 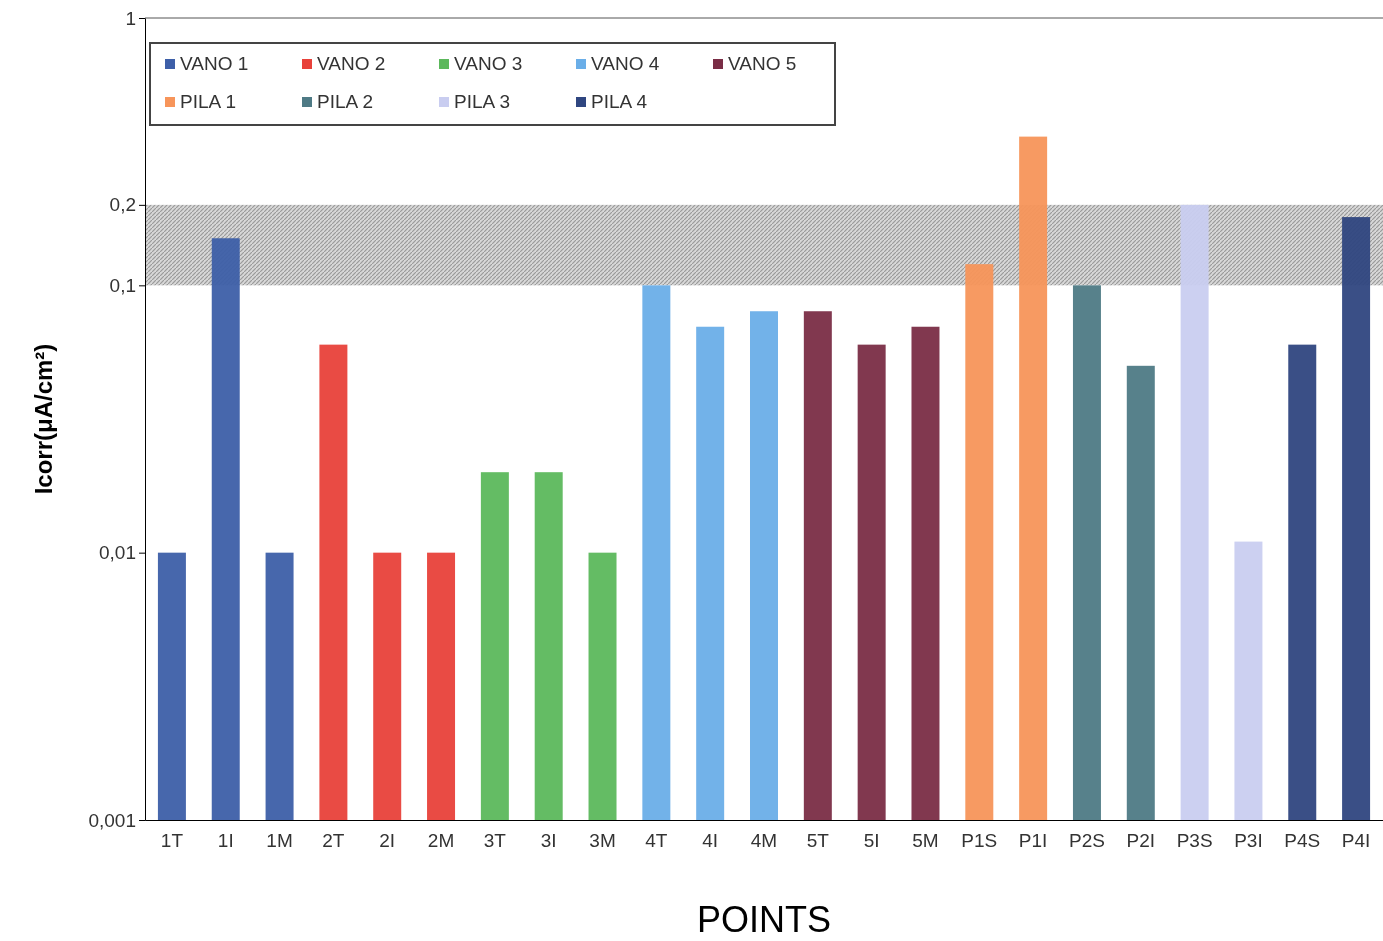 I want to click on legend-label: VANO 3, so click(x=488, y=63).